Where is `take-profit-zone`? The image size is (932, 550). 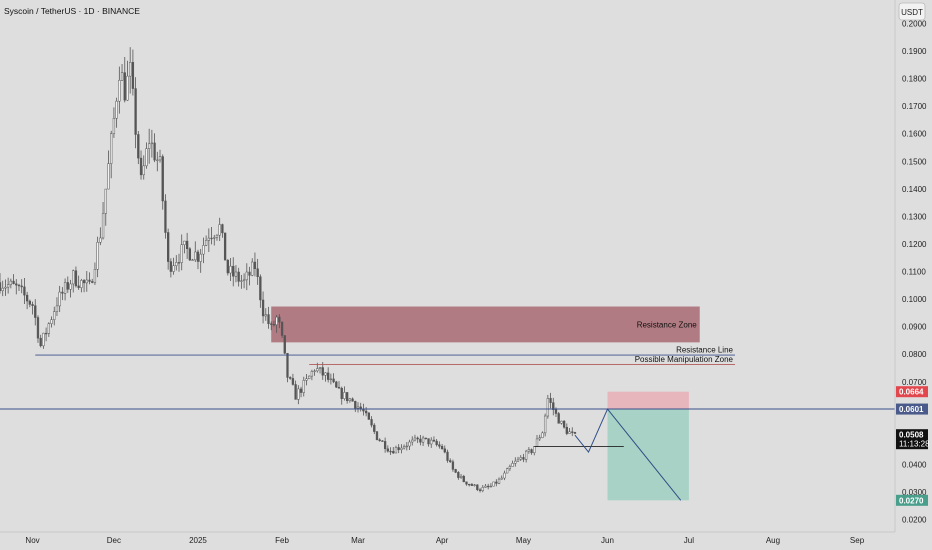
take-profit-zone is located at coordinates (648, 455).